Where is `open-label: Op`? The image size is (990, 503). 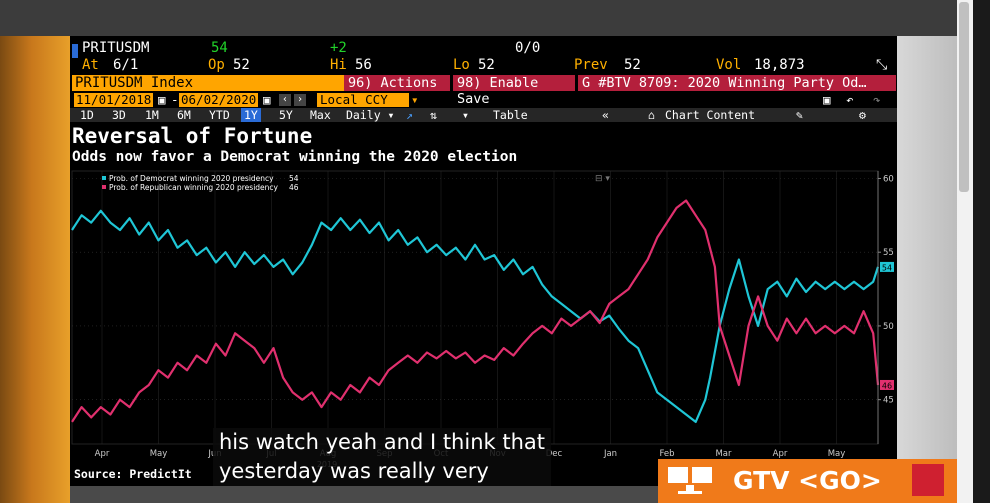 open-label: Op is located at coordinates (216, 65).